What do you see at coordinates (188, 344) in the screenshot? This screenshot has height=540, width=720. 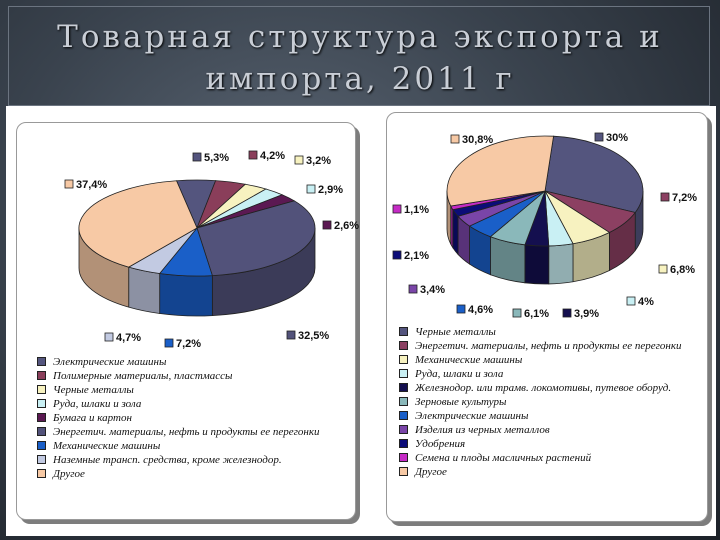 I see `export-data-label-text: 7,2%` at bounding box center [188, 344].